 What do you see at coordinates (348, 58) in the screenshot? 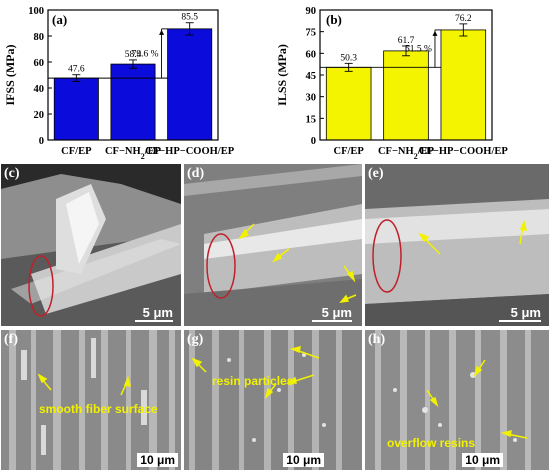
I see `data-label-0: 50.3` at bounding box center [348, 58].